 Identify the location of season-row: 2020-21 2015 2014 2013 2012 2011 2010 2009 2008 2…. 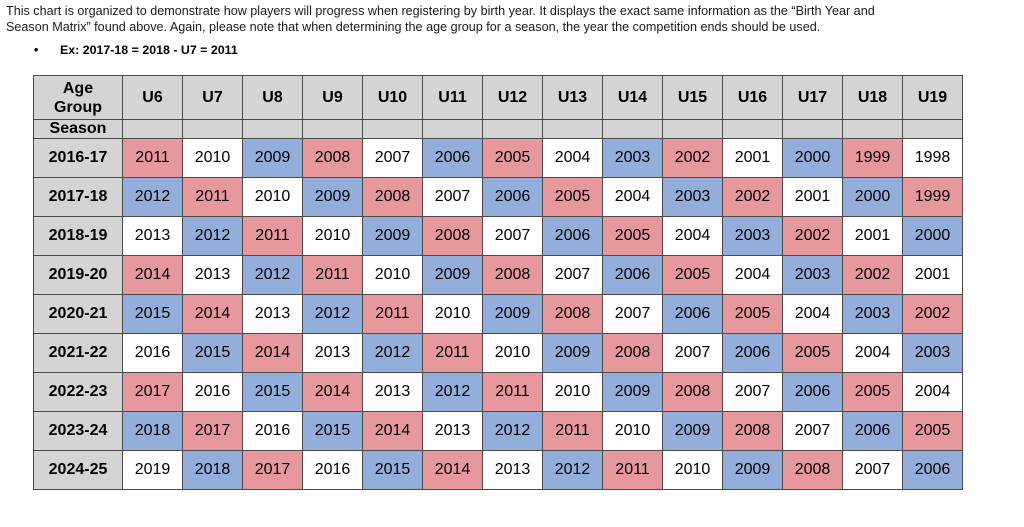
(498, 314).